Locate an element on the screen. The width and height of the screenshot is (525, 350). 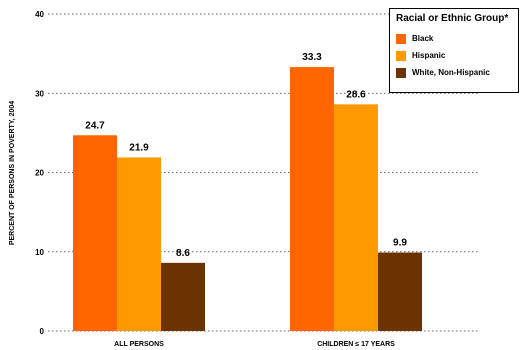
legend-label: Hispanic is located at coordinates (429, 55).